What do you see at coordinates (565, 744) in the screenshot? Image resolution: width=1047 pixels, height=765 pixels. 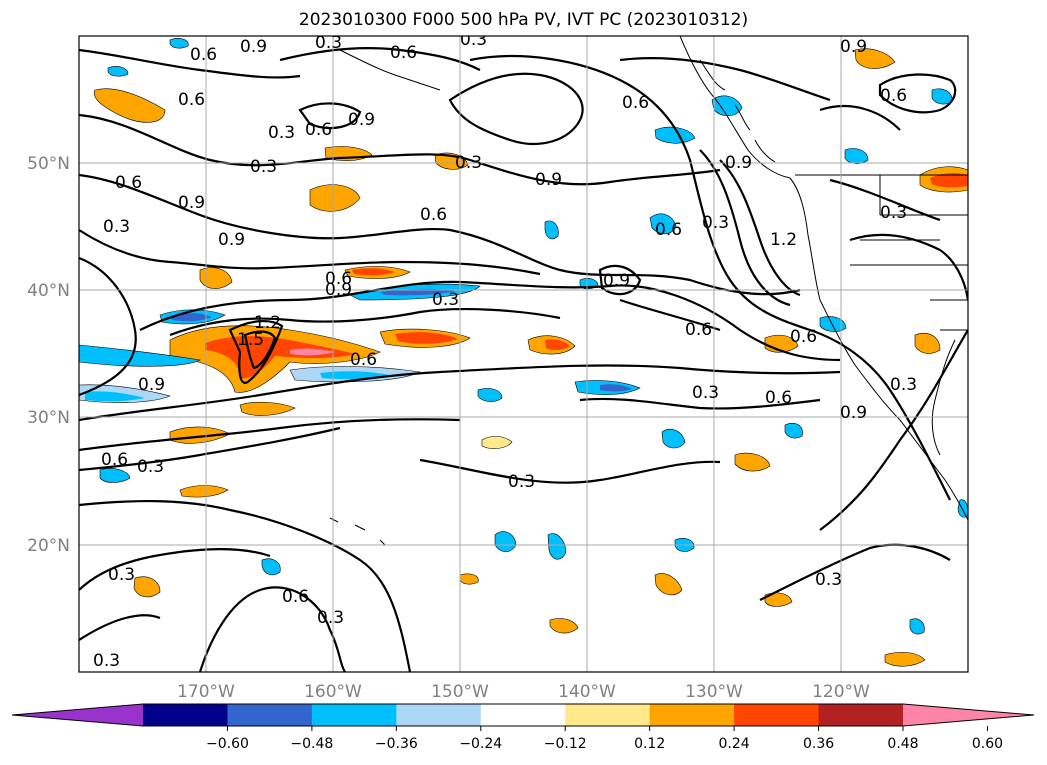 I see `colorbar-tick-label: −0.12` at bounding box center [565, 744].